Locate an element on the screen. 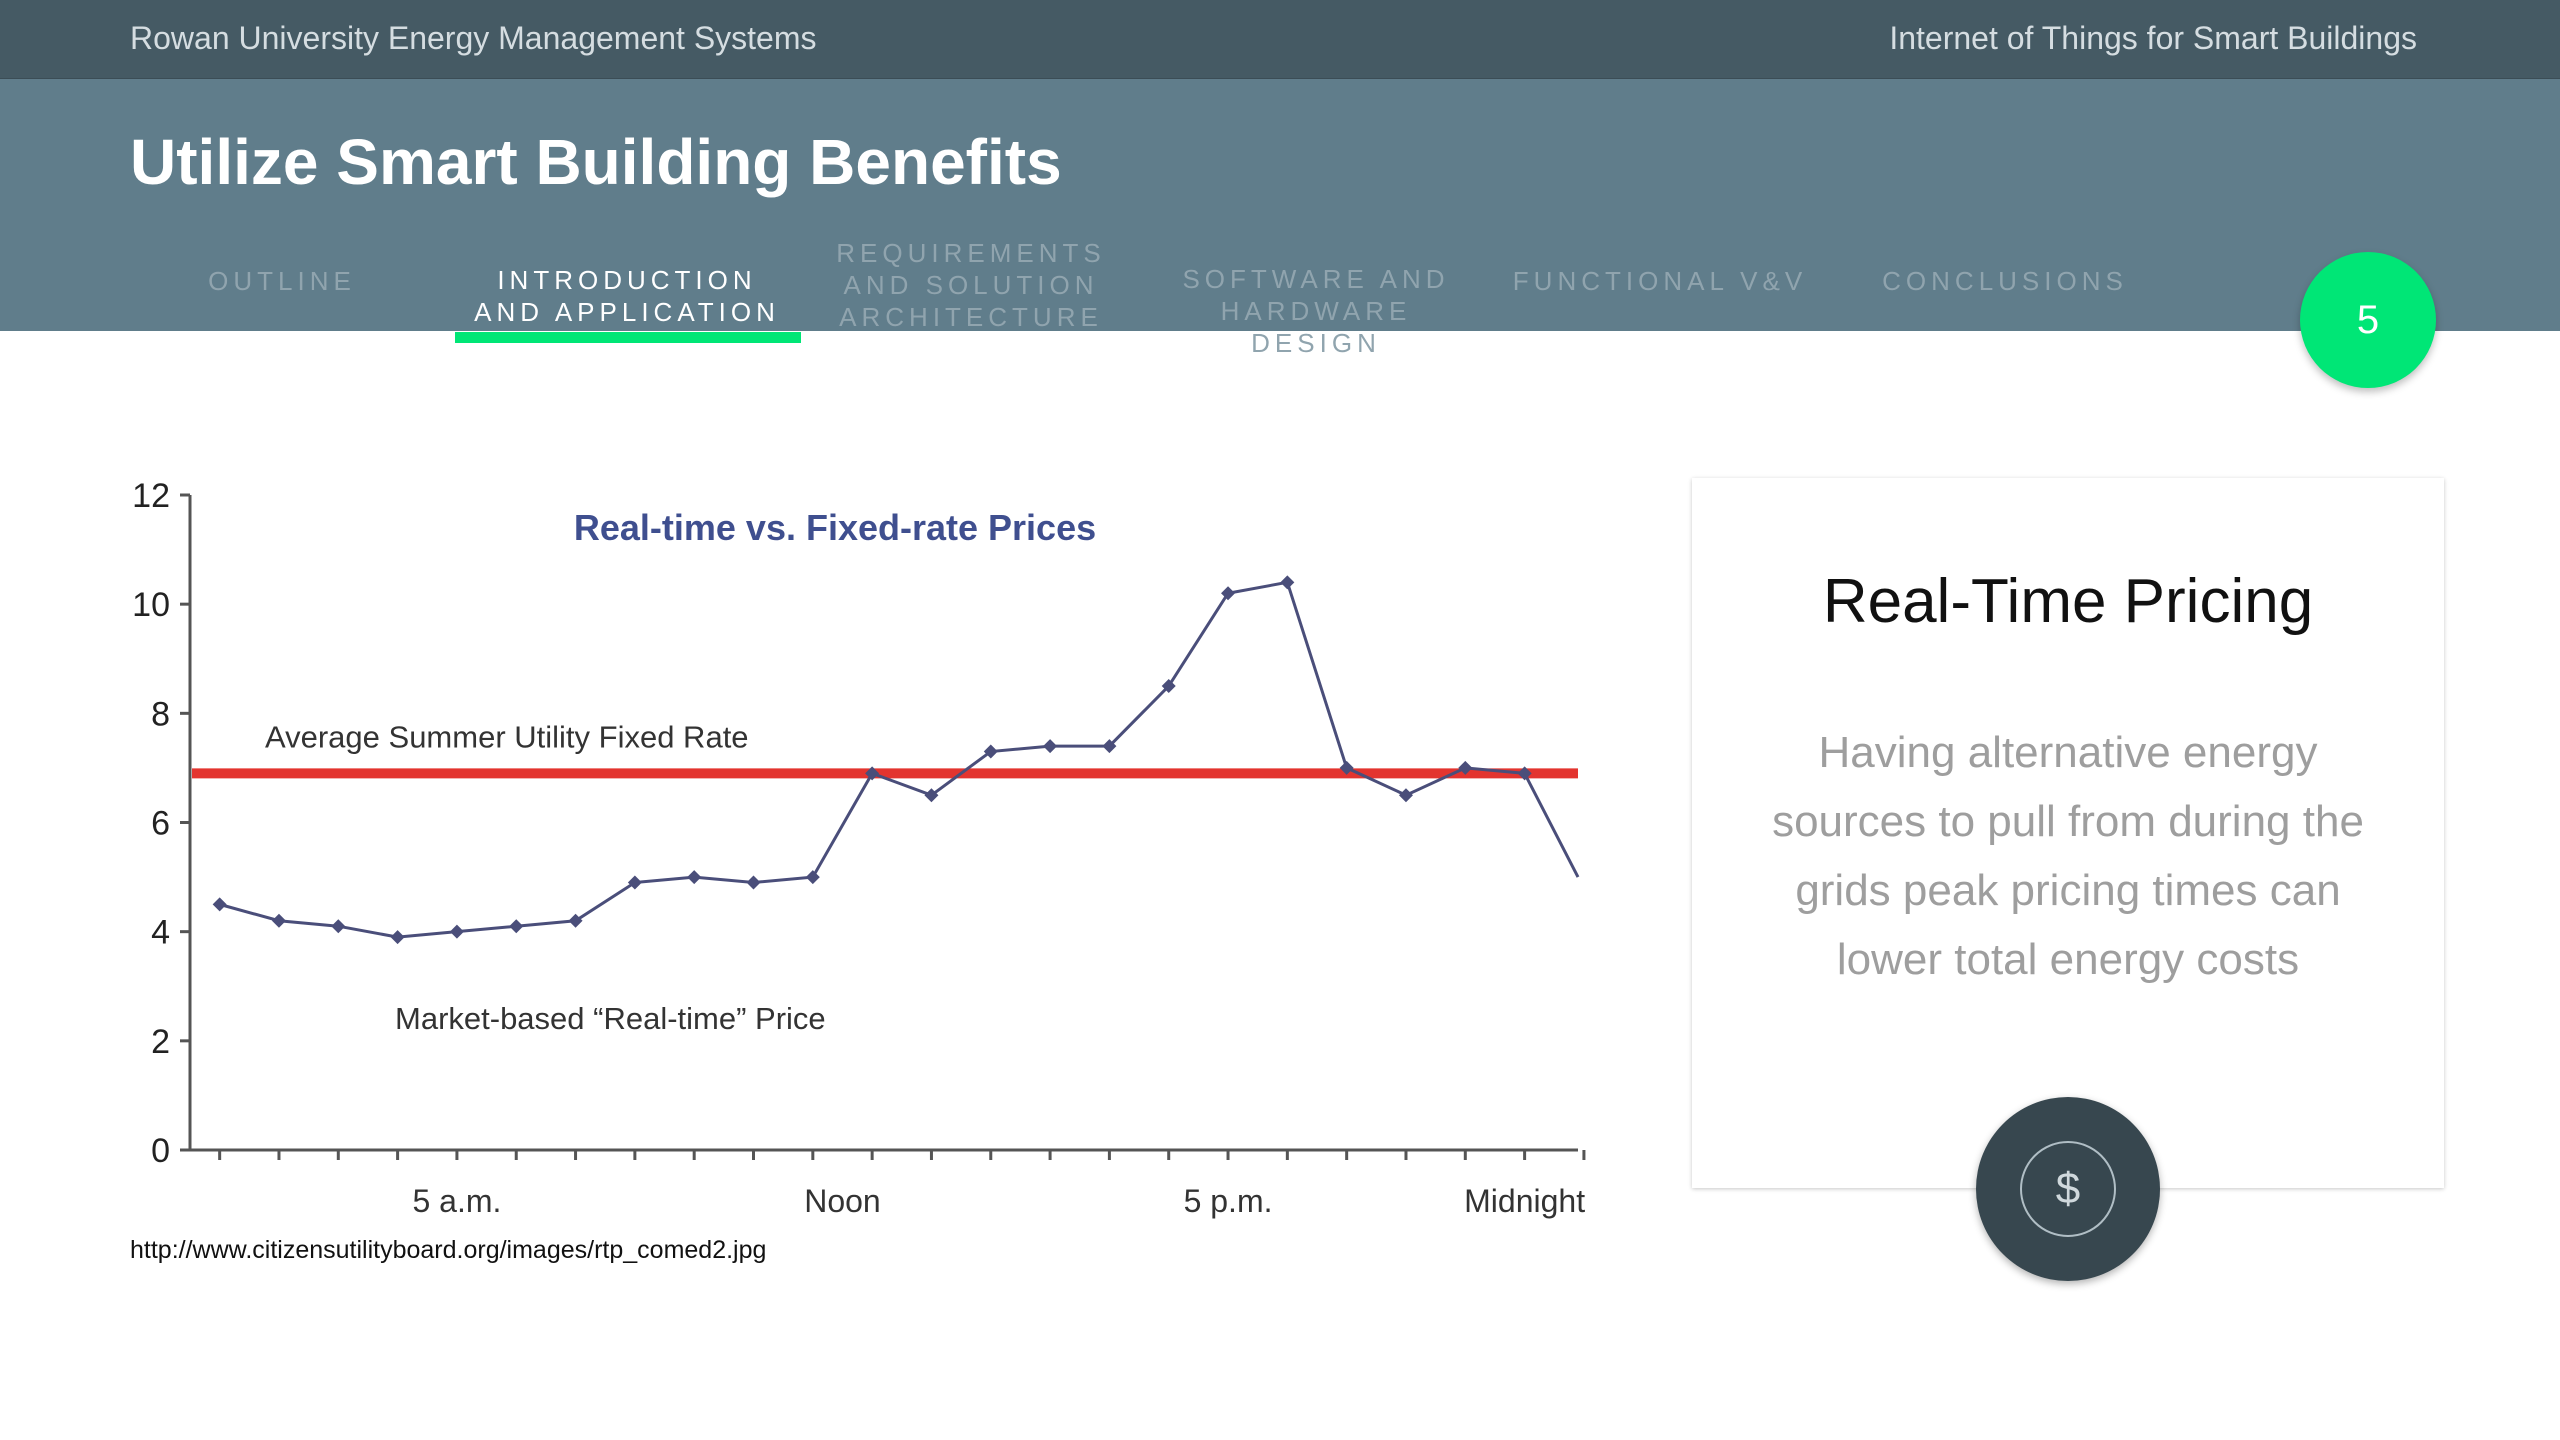  x-tick-label: Midnight is located at coordinates (1524, 1201).